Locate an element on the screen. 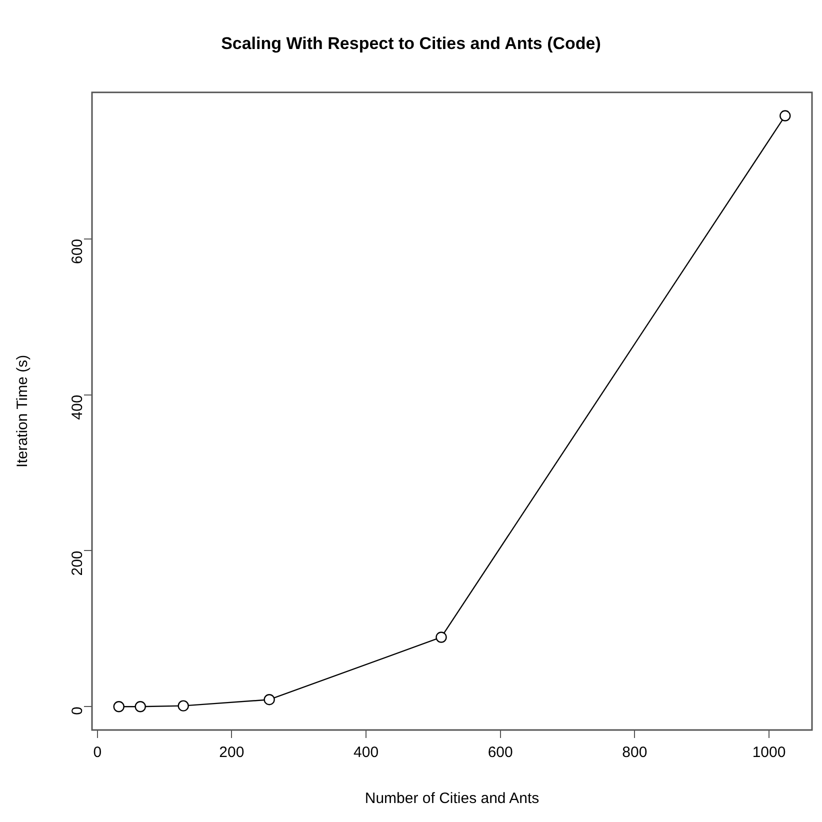 The image size is (822, 822). x-tick-label: 200 is located at coordinates (231, 753).